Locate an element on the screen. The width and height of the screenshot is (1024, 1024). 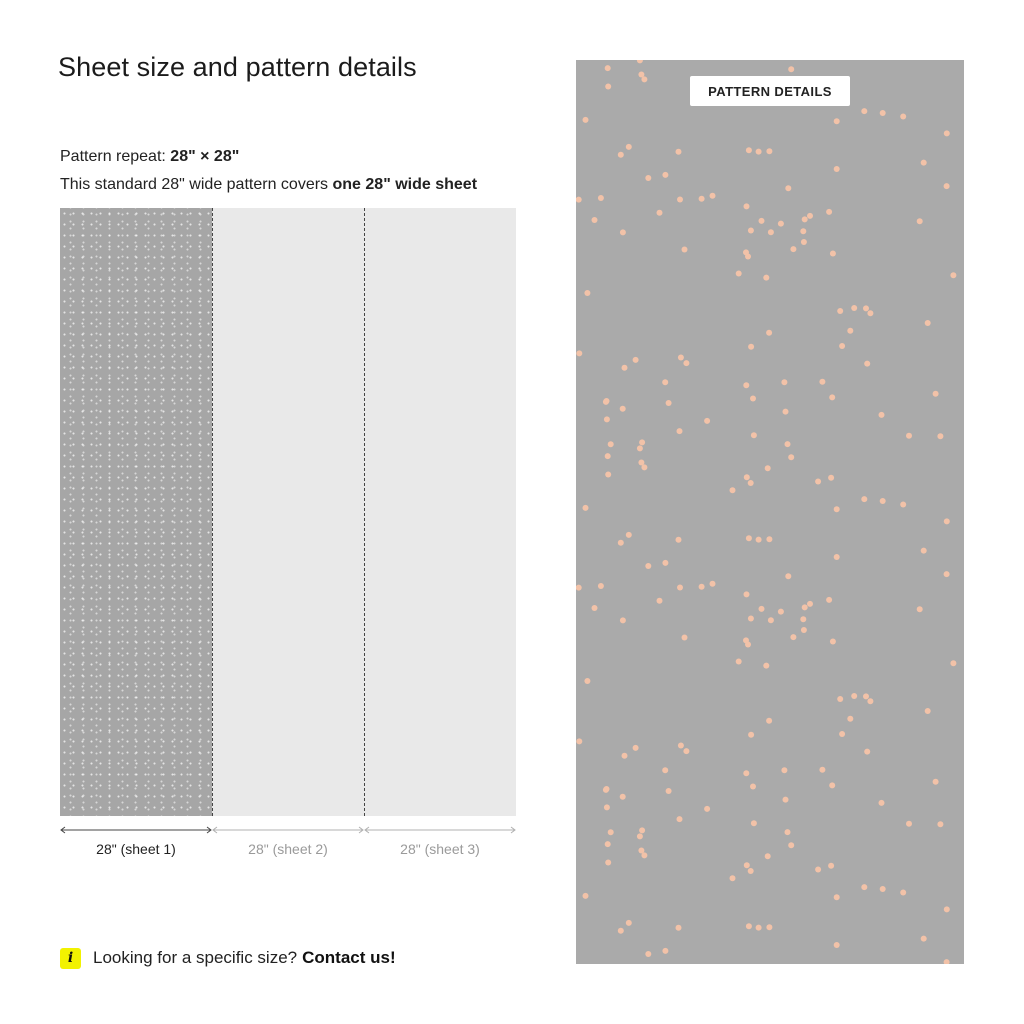
pattern-repeat-line: Pattern repeat: 28" × 28" is located at coordinates (149, 157).